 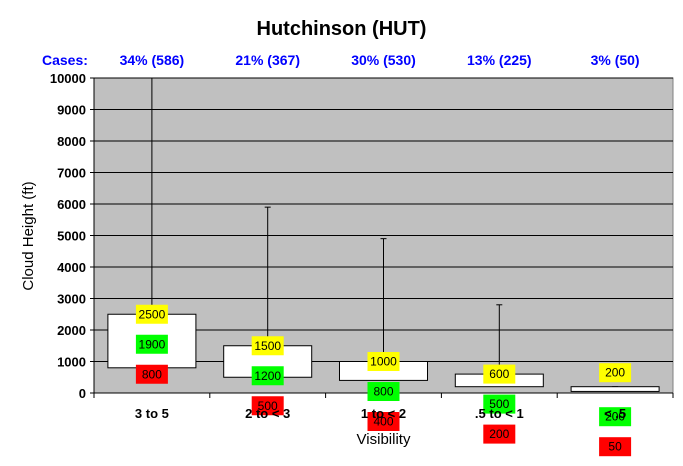 What do you see at coordinates (71, 173) in the screenshot?
I see `y-tick-label: 7000` at bounding box center [71, 173].